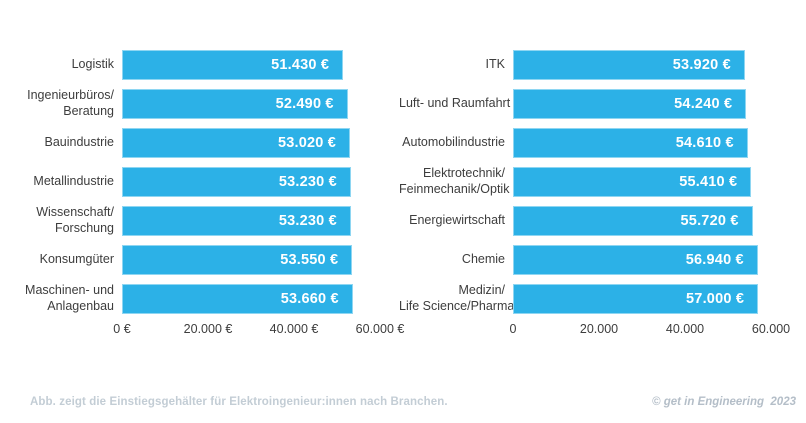 The image size is (806, 423). What do you see at coordinates (632, 181) in the screenshot?
I see `bar: 55.410 €` at bounding box center [632, 181].